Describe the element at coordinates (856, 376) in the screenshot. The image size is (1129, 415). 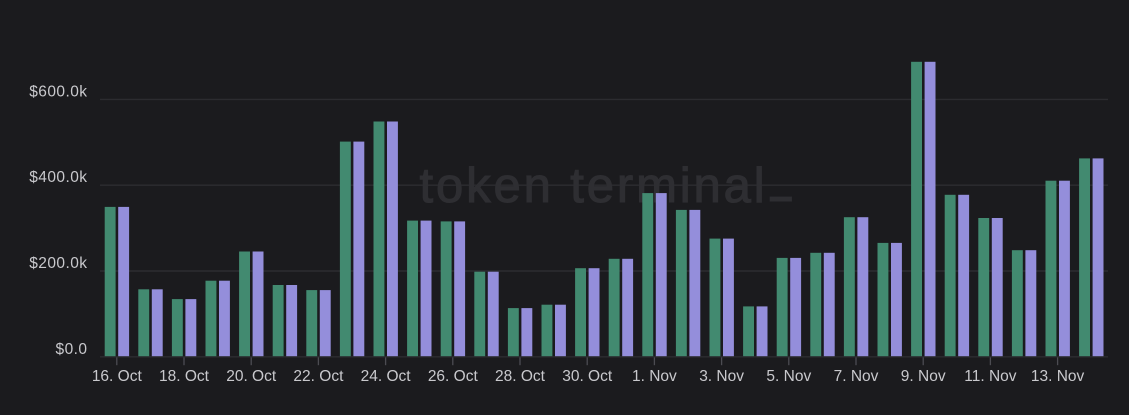
I see `svg-text: 7. Nov` at that location.